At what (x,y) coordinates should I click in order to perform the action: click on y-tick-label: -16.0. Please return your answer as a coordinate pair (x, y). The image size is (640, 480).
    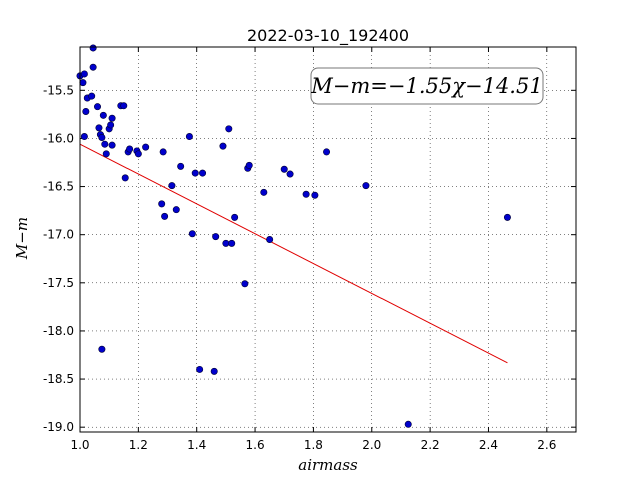
    Looking at the image, I should click on (58, 138).